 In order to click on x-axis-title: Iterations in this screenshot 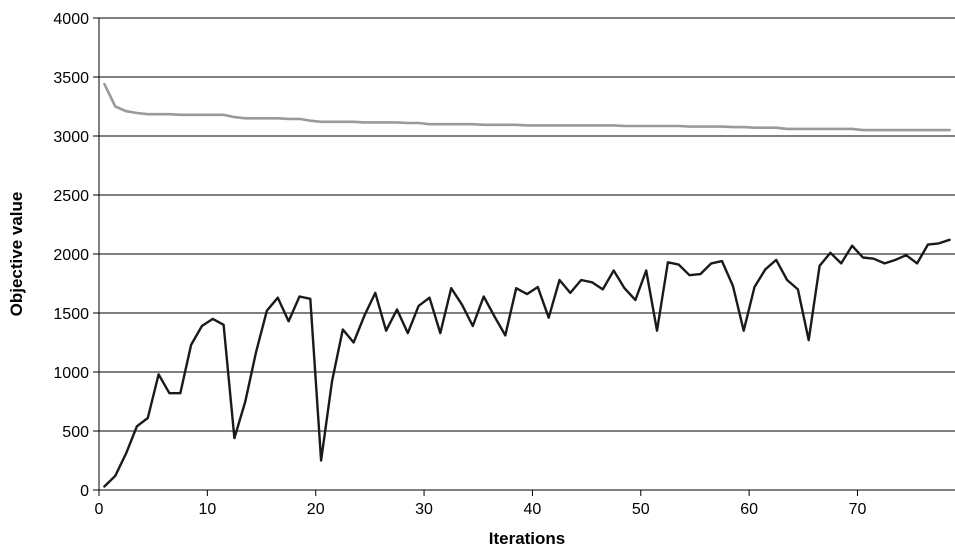, I will do `click(527, 538)`.